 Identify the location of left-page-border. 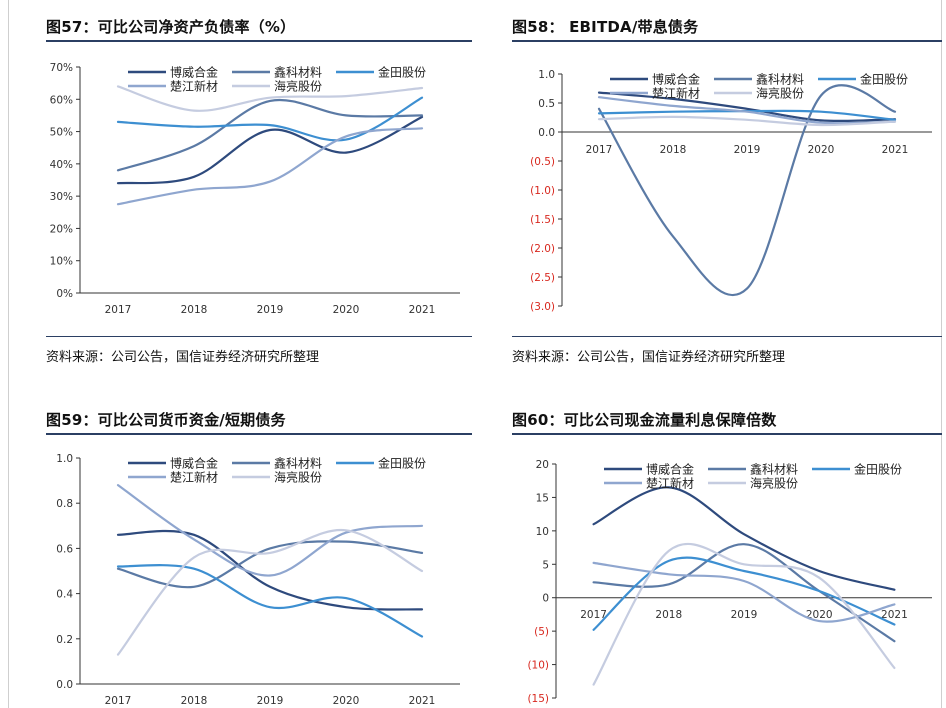
(8, 354).